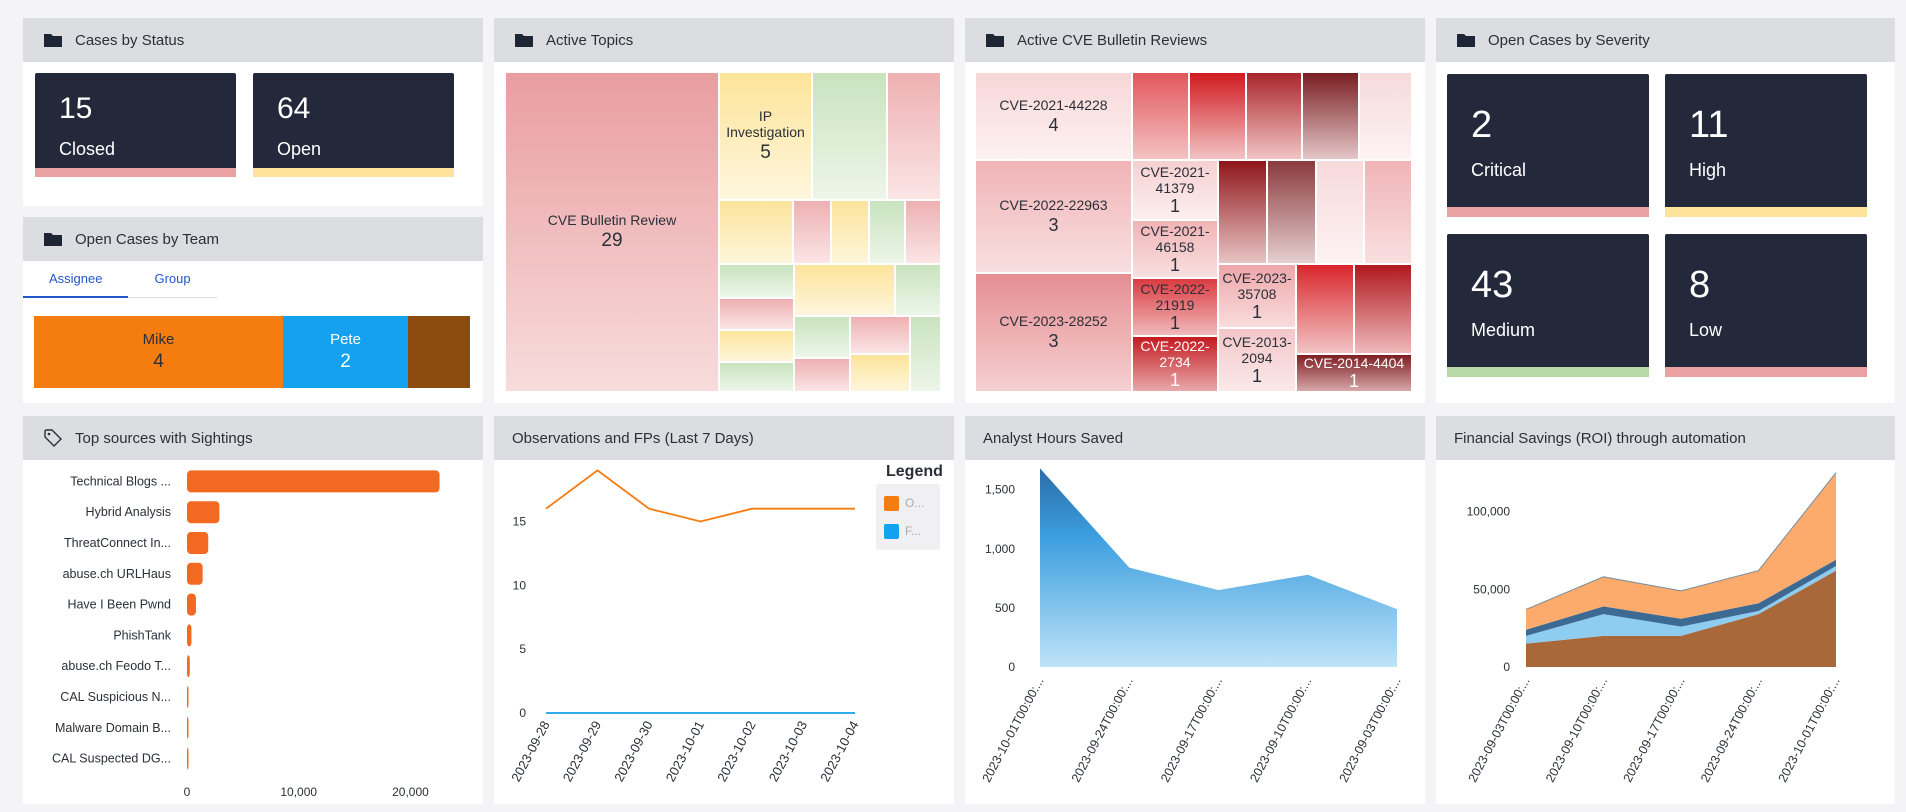 This screenshot has height=812, width=1906. I want to click on severity-card-high: 11 High, so click(1766, 145).